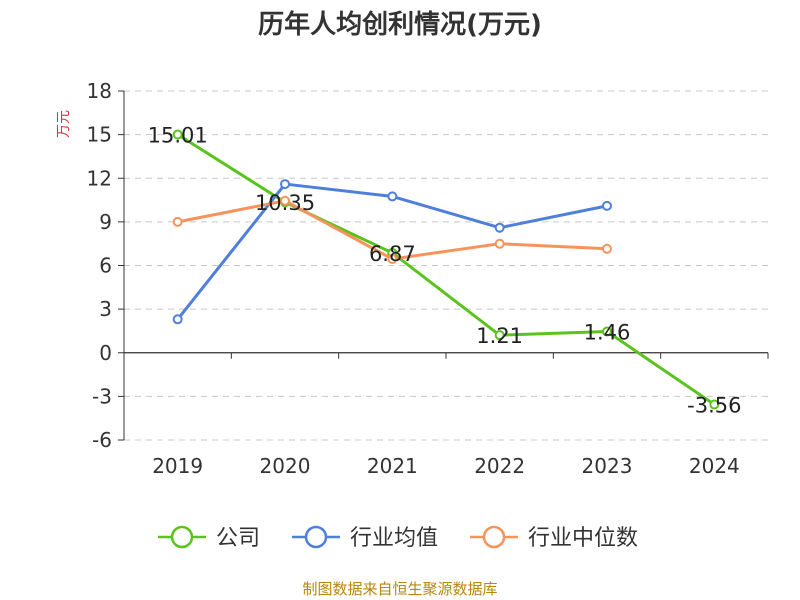  Describe the element at coordinates (64, 124) in the screenshot. I see `y-axis-unit-label: 万元` at that location.